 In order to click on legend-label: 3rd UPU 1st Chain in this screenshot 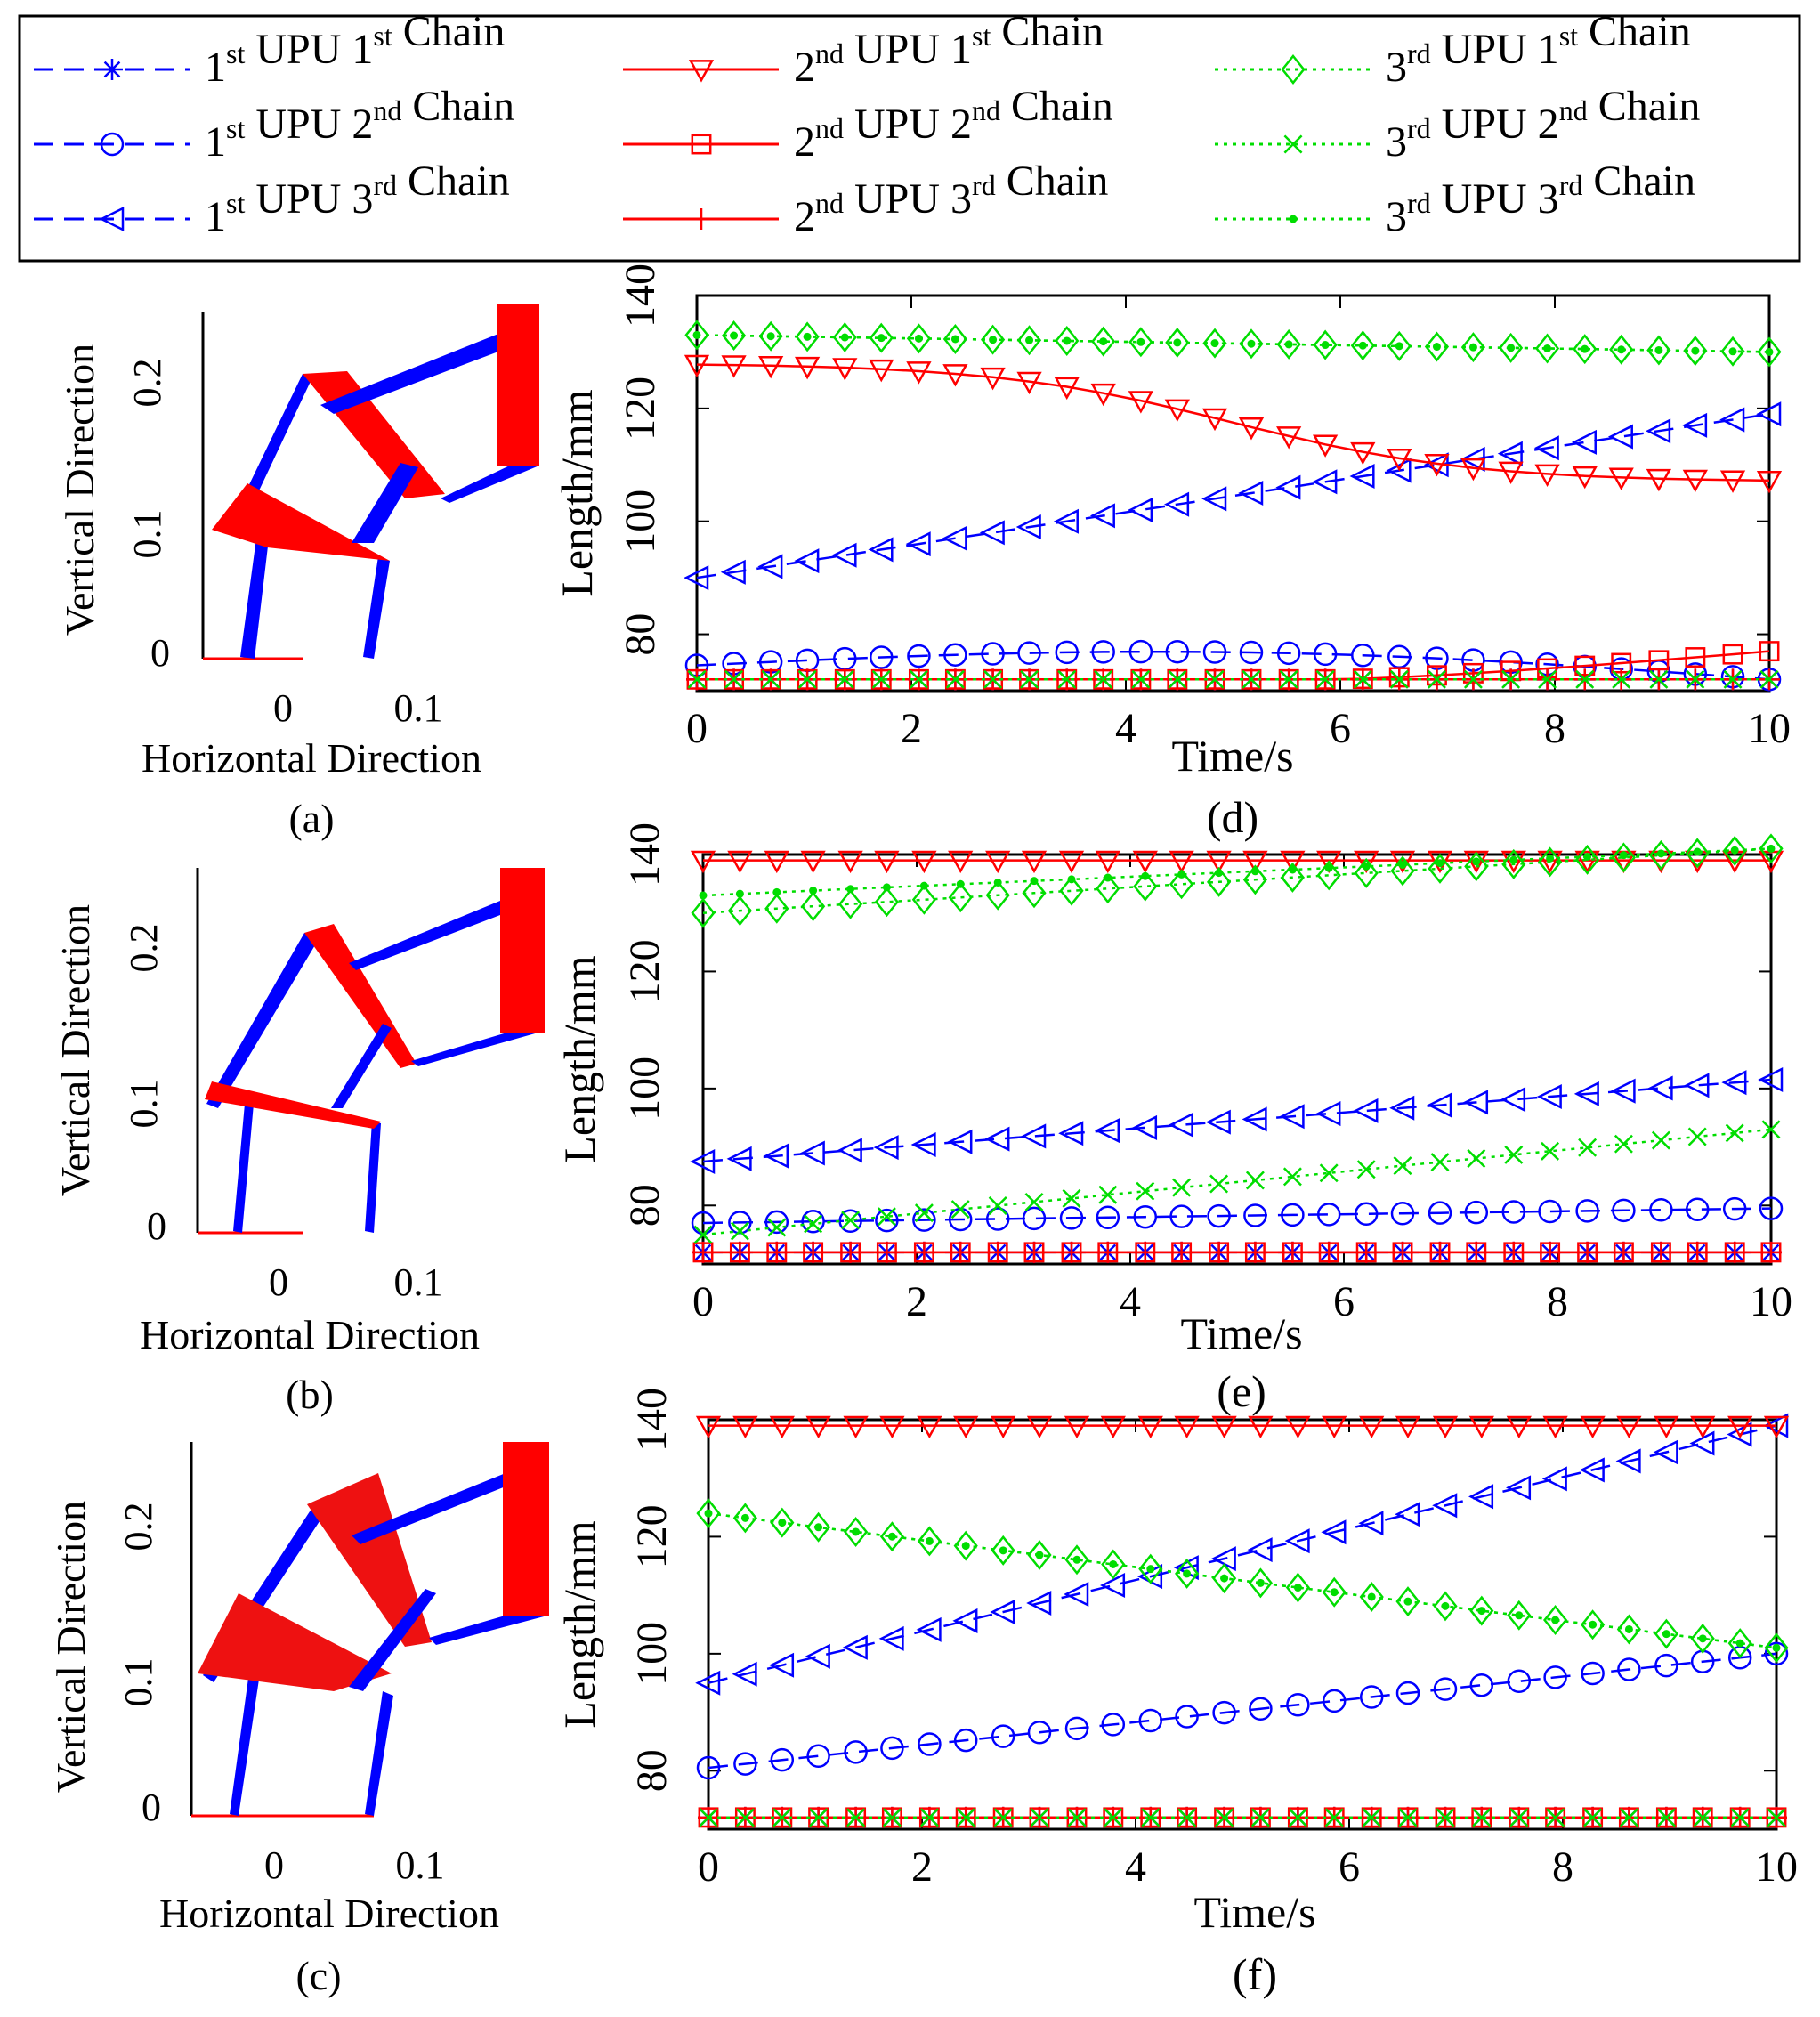, I will do `click(1538, 49)`.